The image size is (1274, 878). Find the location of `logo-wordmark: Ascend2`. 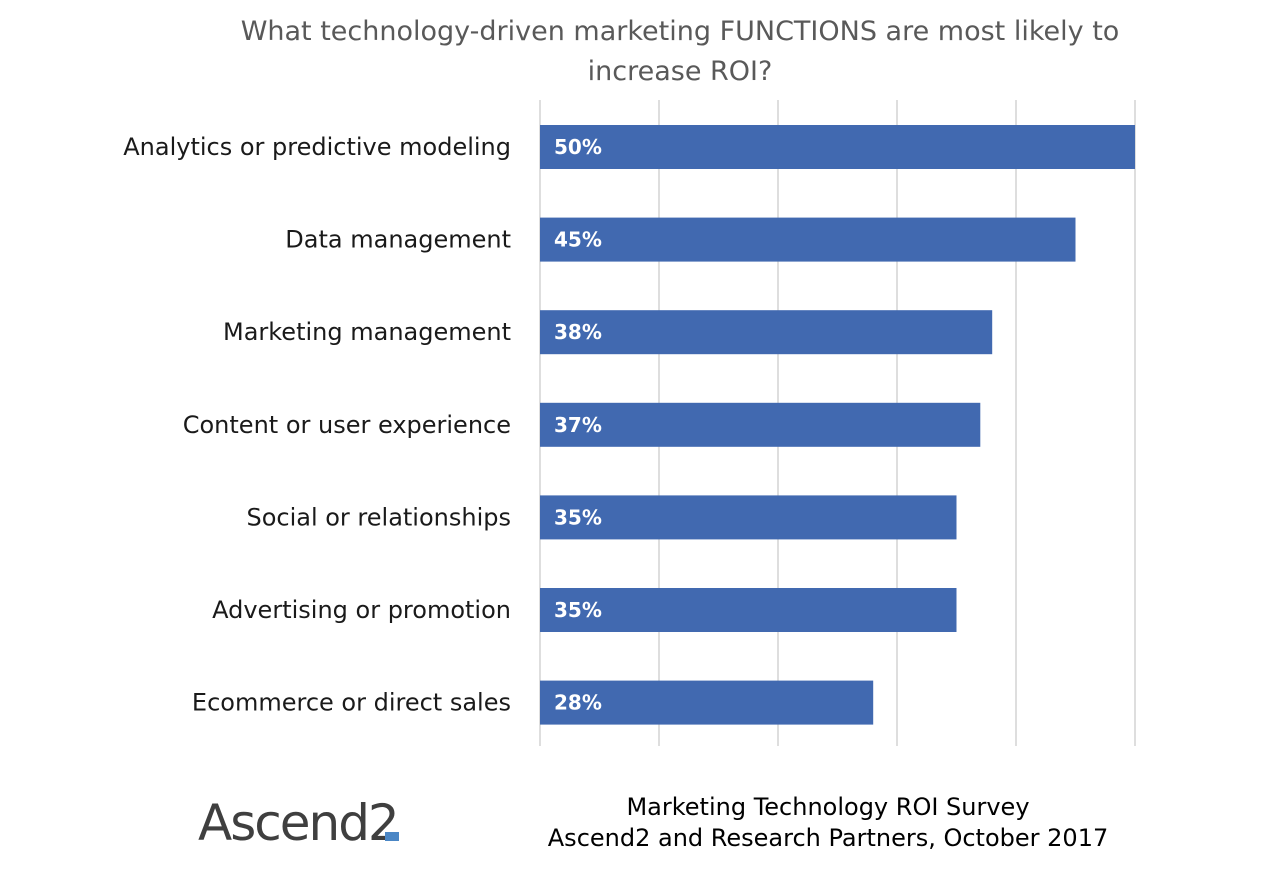

logo-wordmark: Ascend2 is located at coordinates (298, 823).